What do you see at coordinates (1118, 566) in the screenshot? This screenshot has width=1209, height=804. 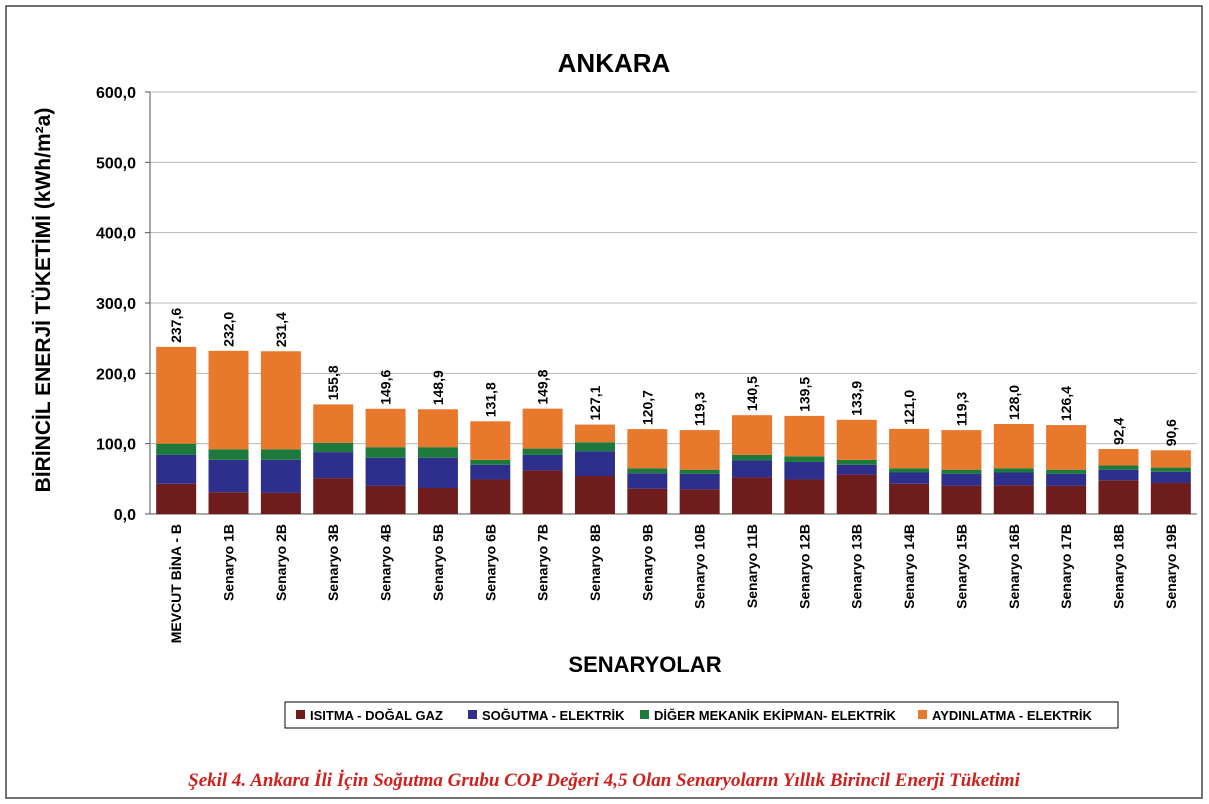 I see `x-tick-label: Senaryo 18B` at bounding box center [1118, 566].